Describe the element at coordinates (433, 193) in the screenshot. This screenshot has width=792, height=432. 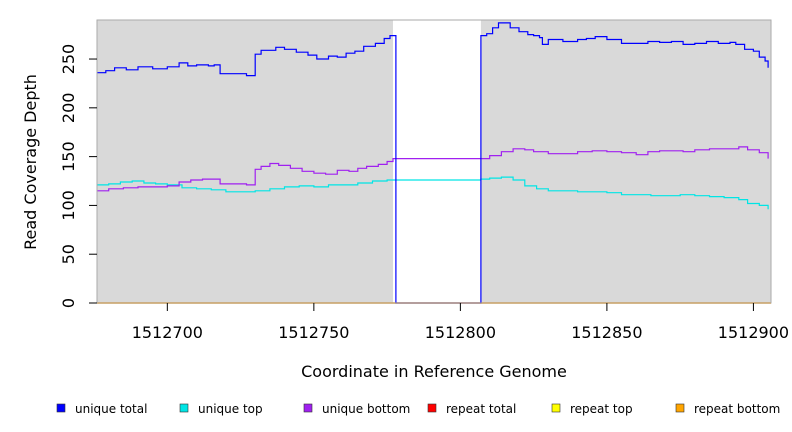
I see `series-line-unique-top` at that location.